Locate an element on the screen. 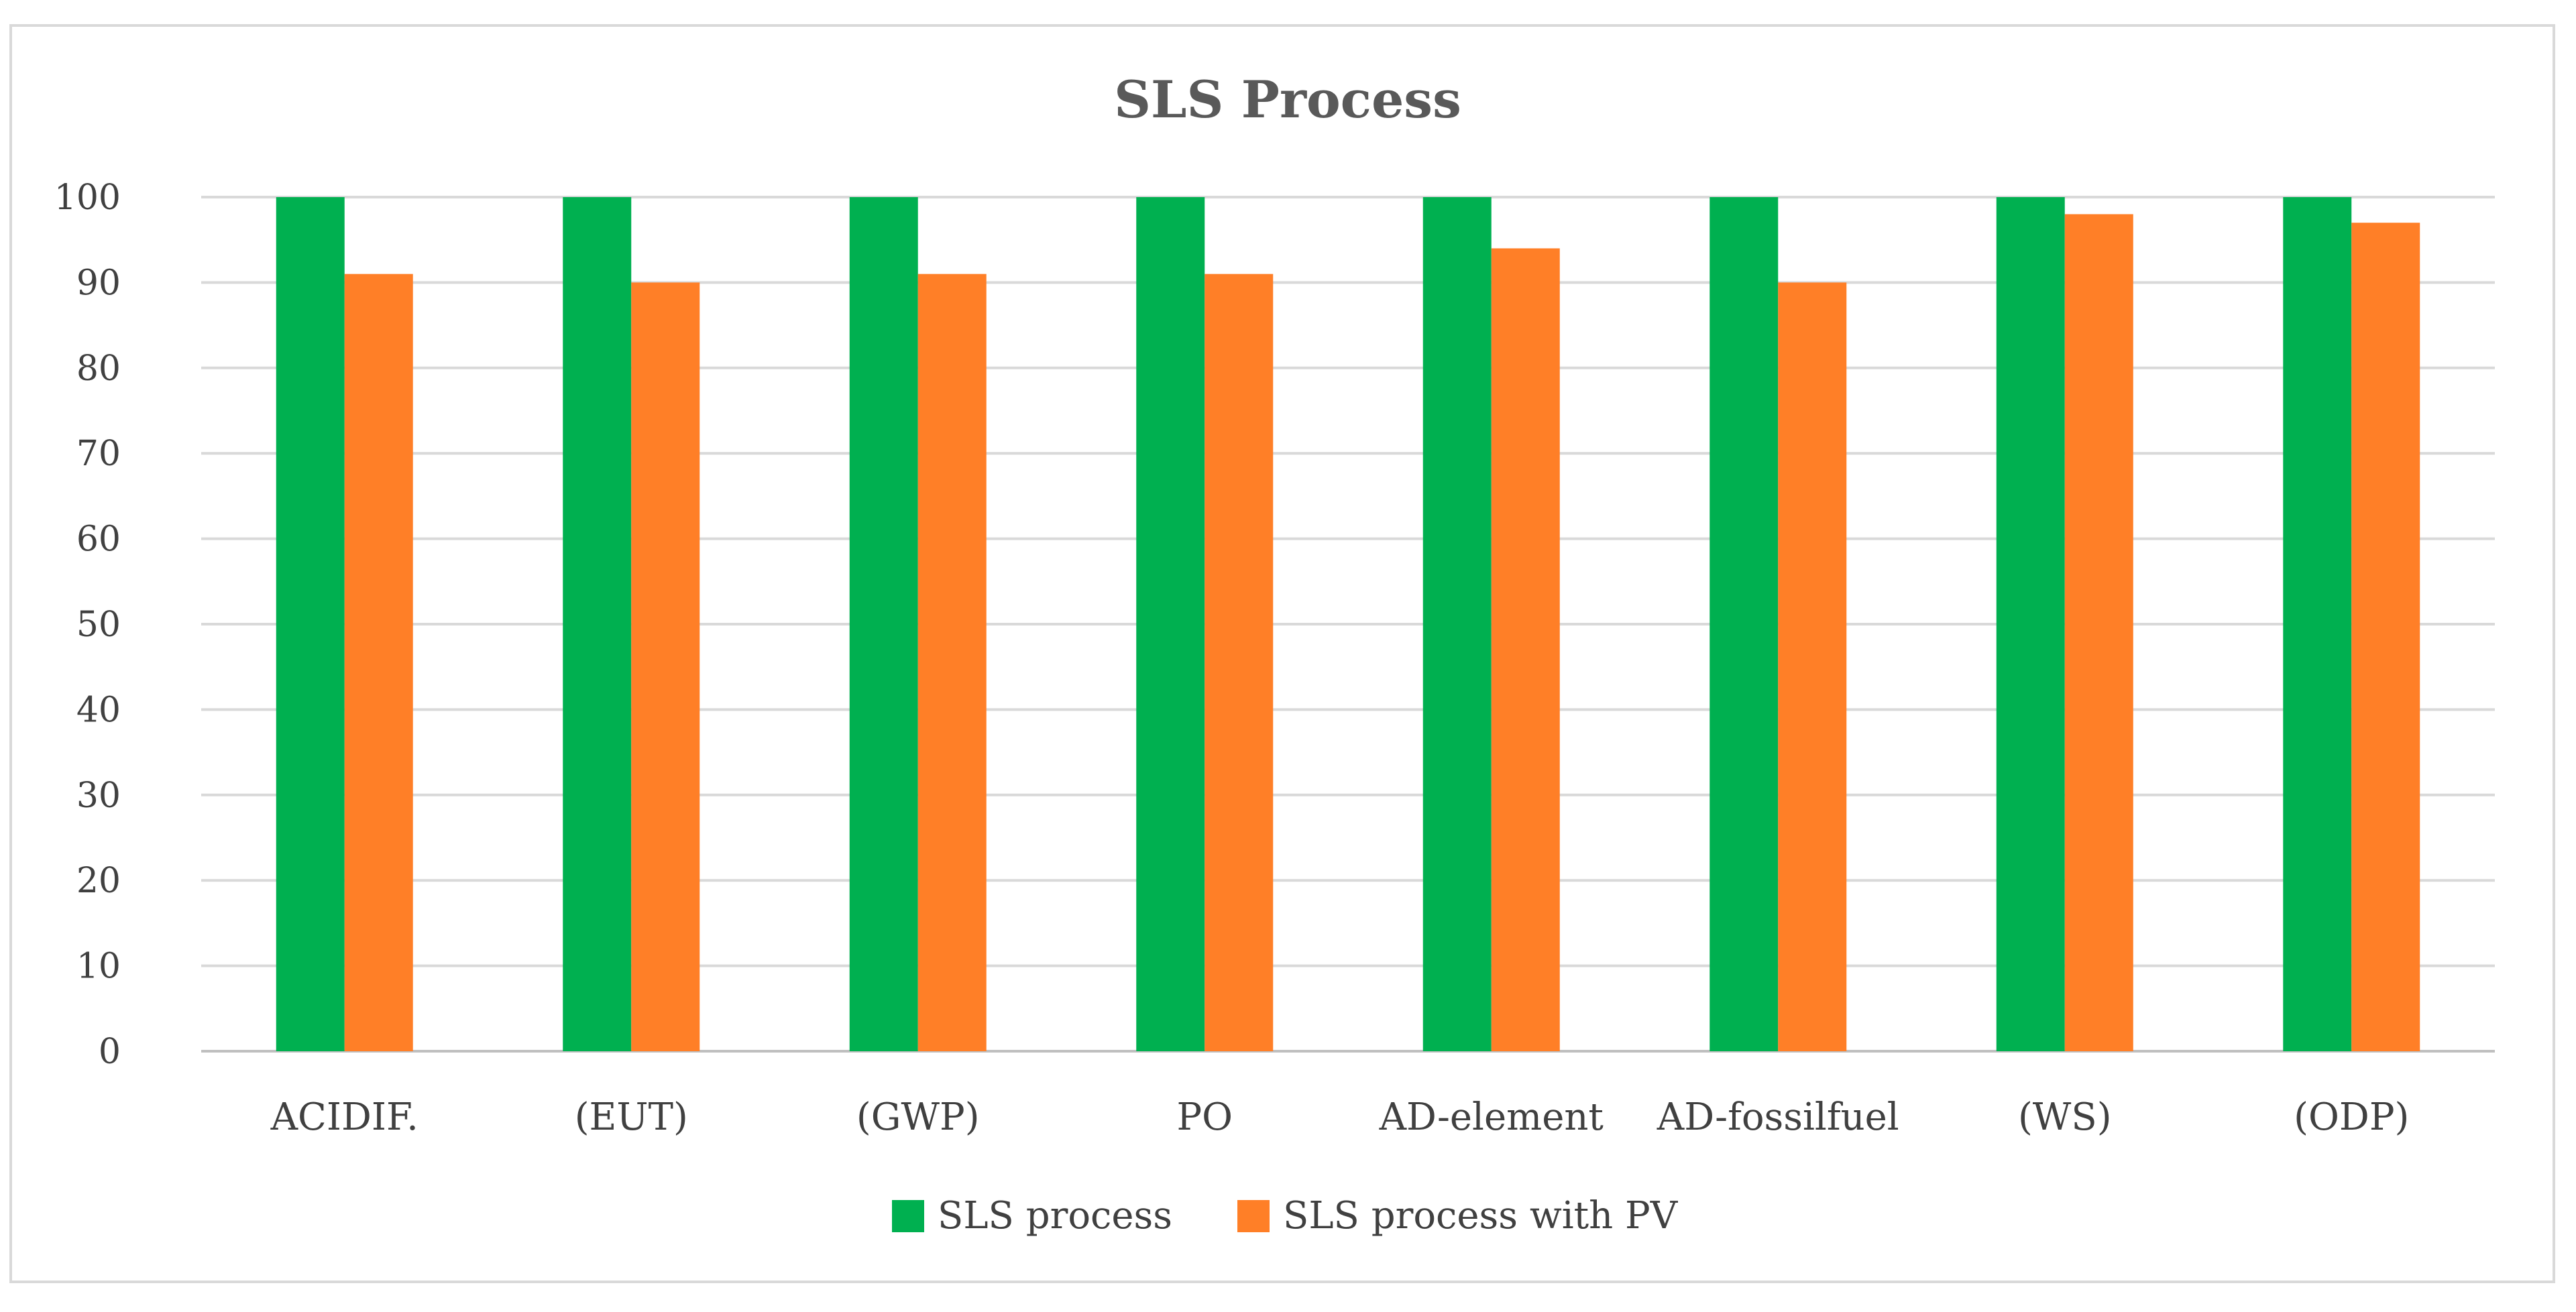  x-tick-label: (ODP) is located at coordinates (2351, 1117).